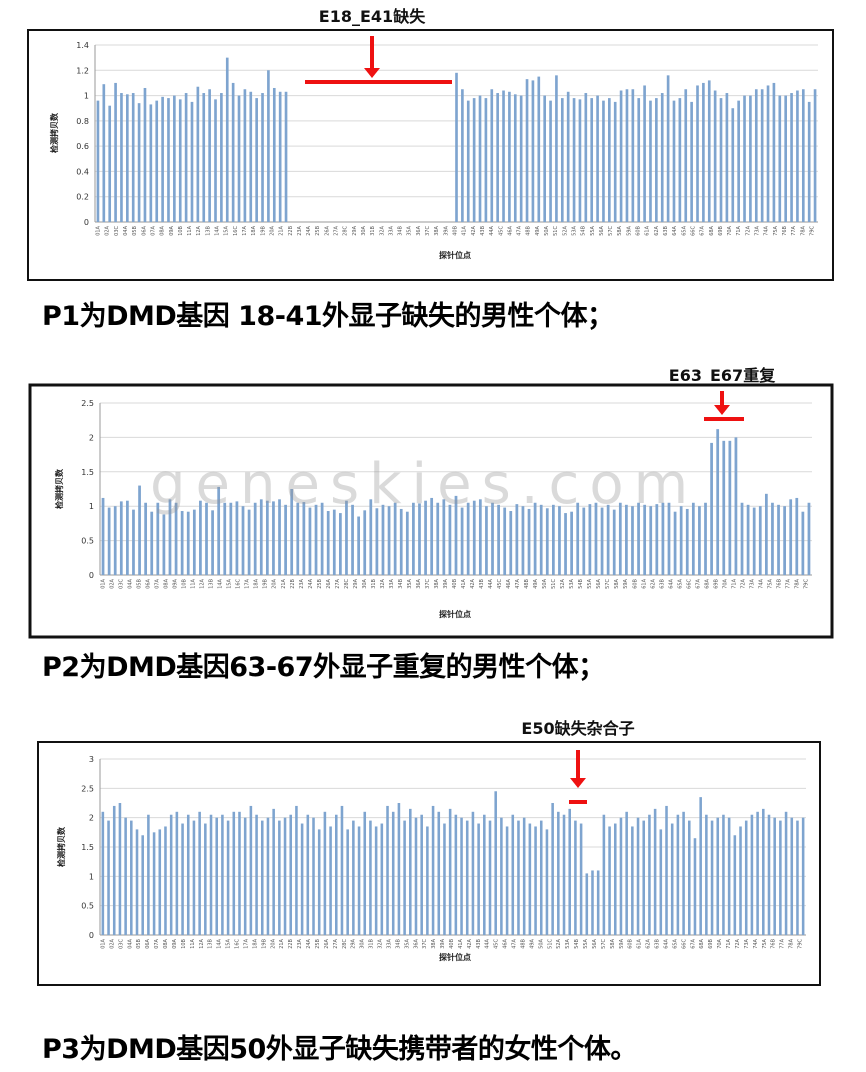 This screenshot has height=1072, width=866. Describe the element at coordinates (91, 935) in the screenshot. I see `y-tick-label: 0` at that location.